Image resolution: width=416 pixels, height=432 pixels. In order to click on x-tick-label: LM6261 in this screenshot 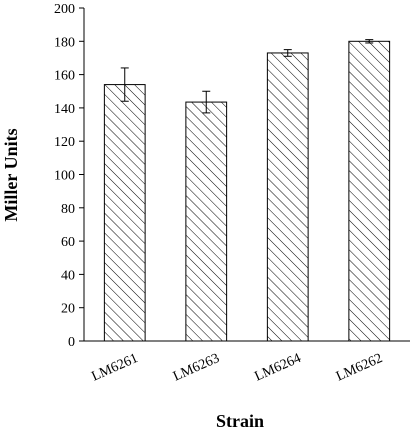, I will do `click(115, 368)`.